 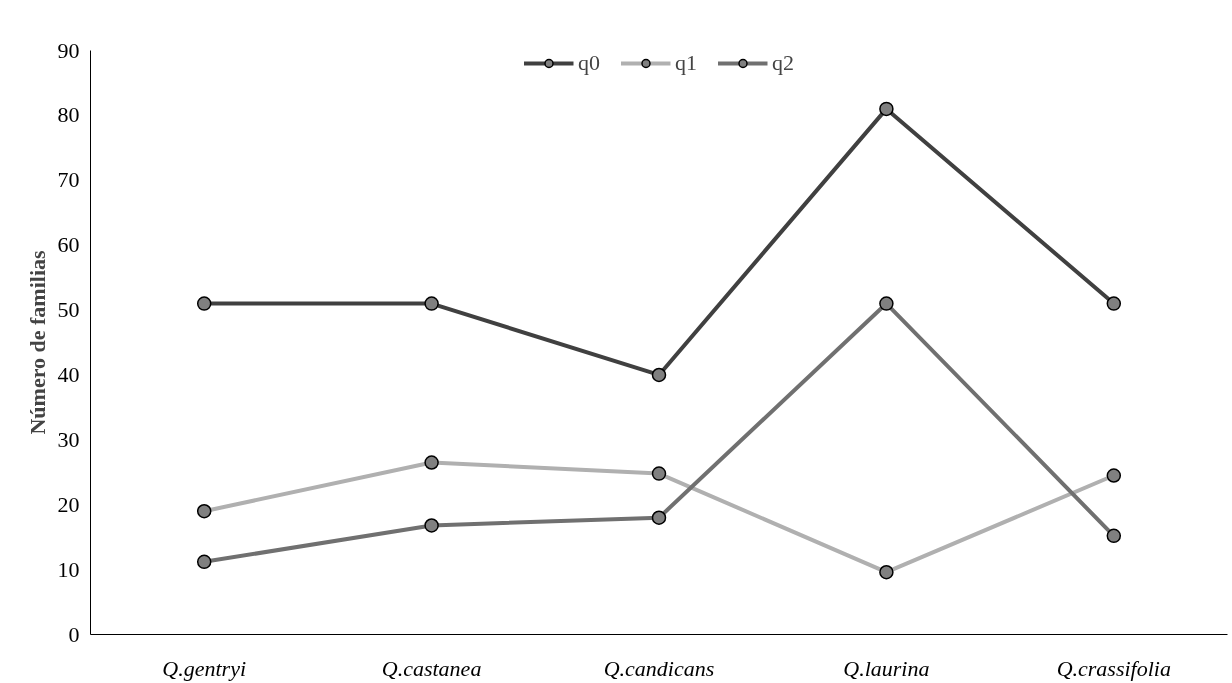 I want to click on x-tick-label: Q.candicans, so click(x=659, y=668).